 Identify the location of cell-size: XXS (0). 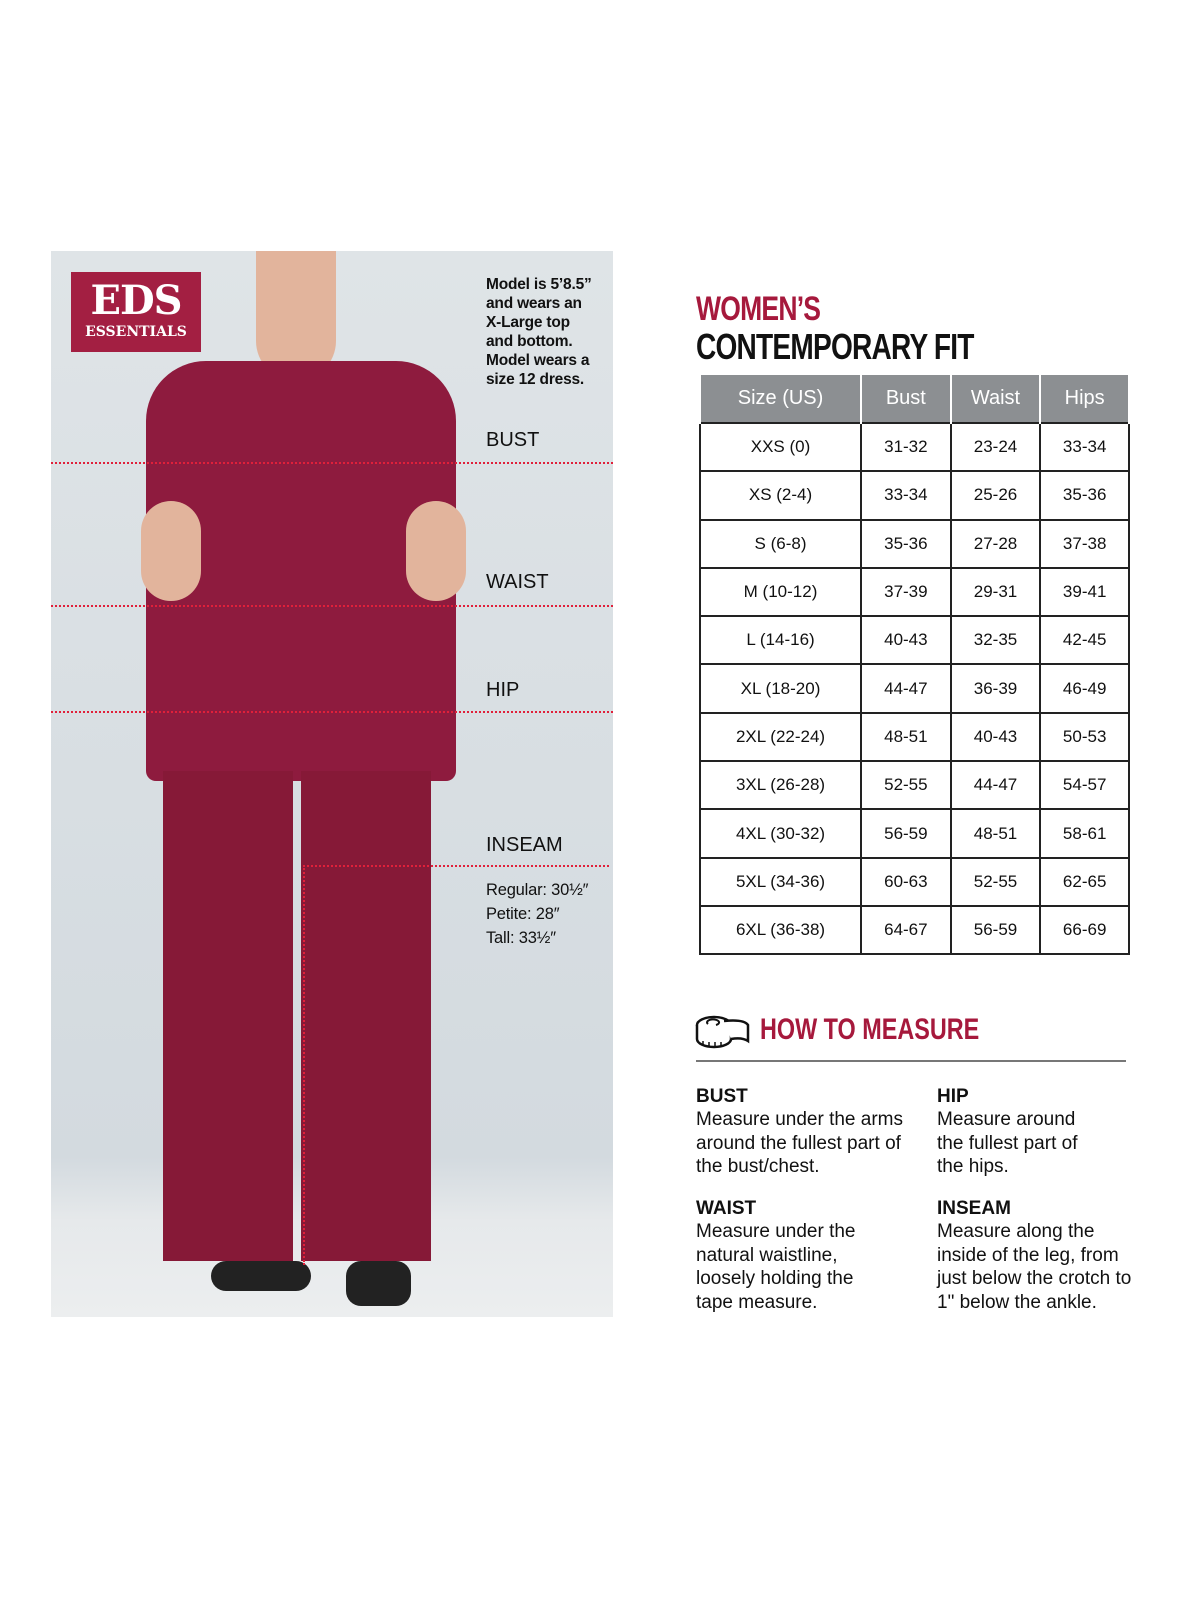
(780, 447).